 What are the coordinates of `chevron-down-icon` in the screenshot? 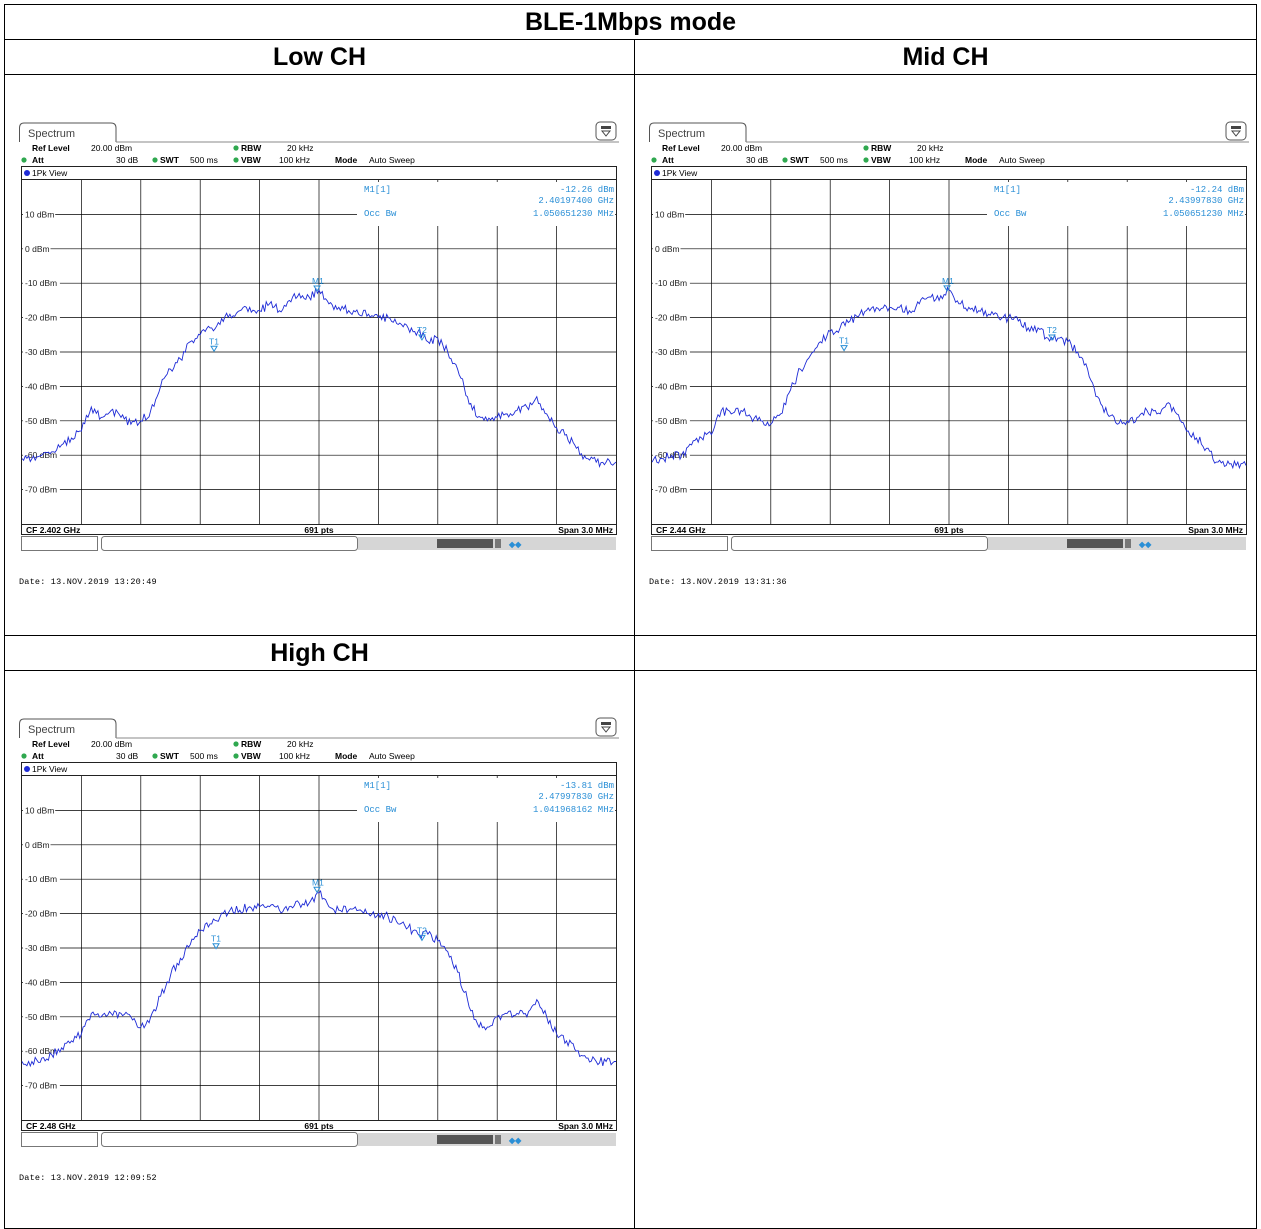 It's located at (1236, 133).